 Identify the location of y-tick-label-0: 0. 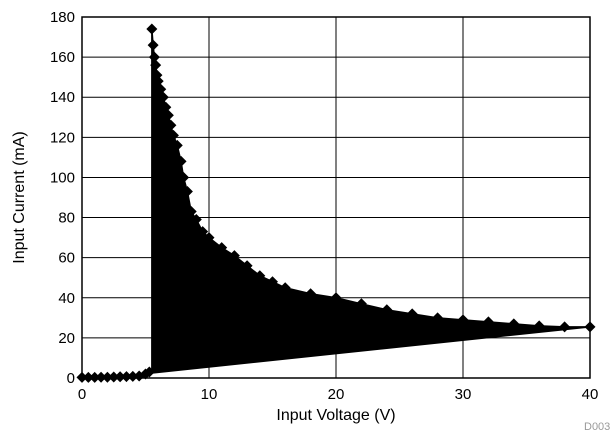
(71, 378).